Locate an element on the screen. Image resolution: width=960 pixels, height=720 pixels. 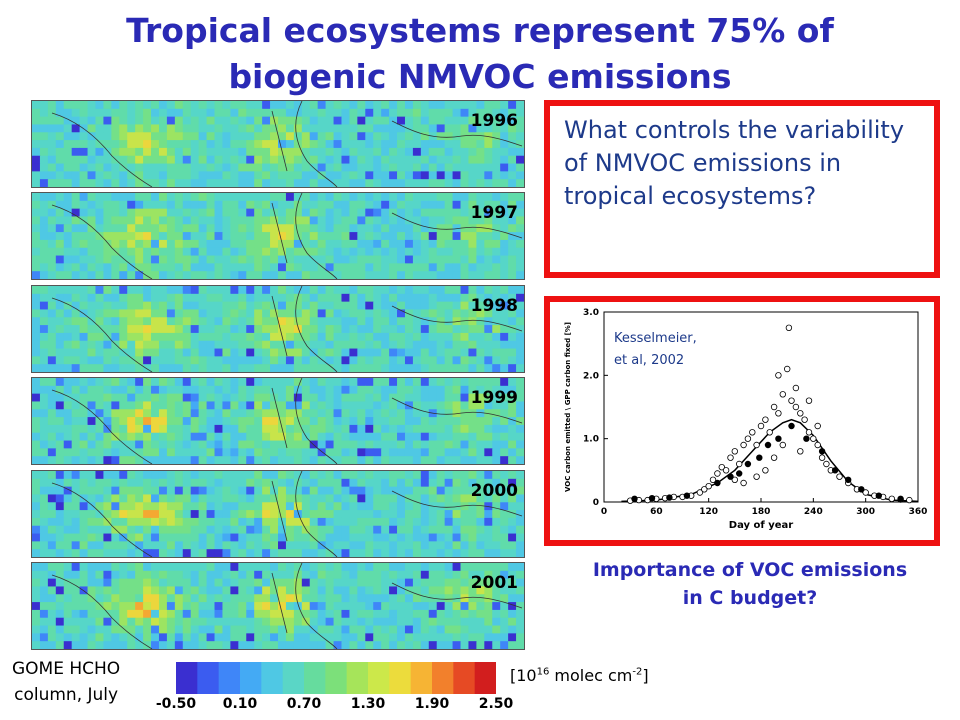
hcho-map-1998: 1998 is located at coordinates (278, 329).